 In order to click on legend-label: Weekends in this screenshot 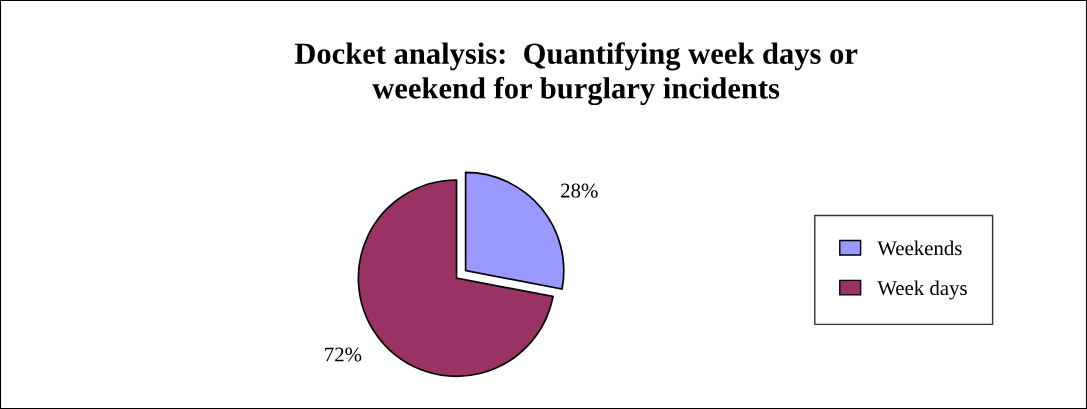, I will do `click(919, 248)`.